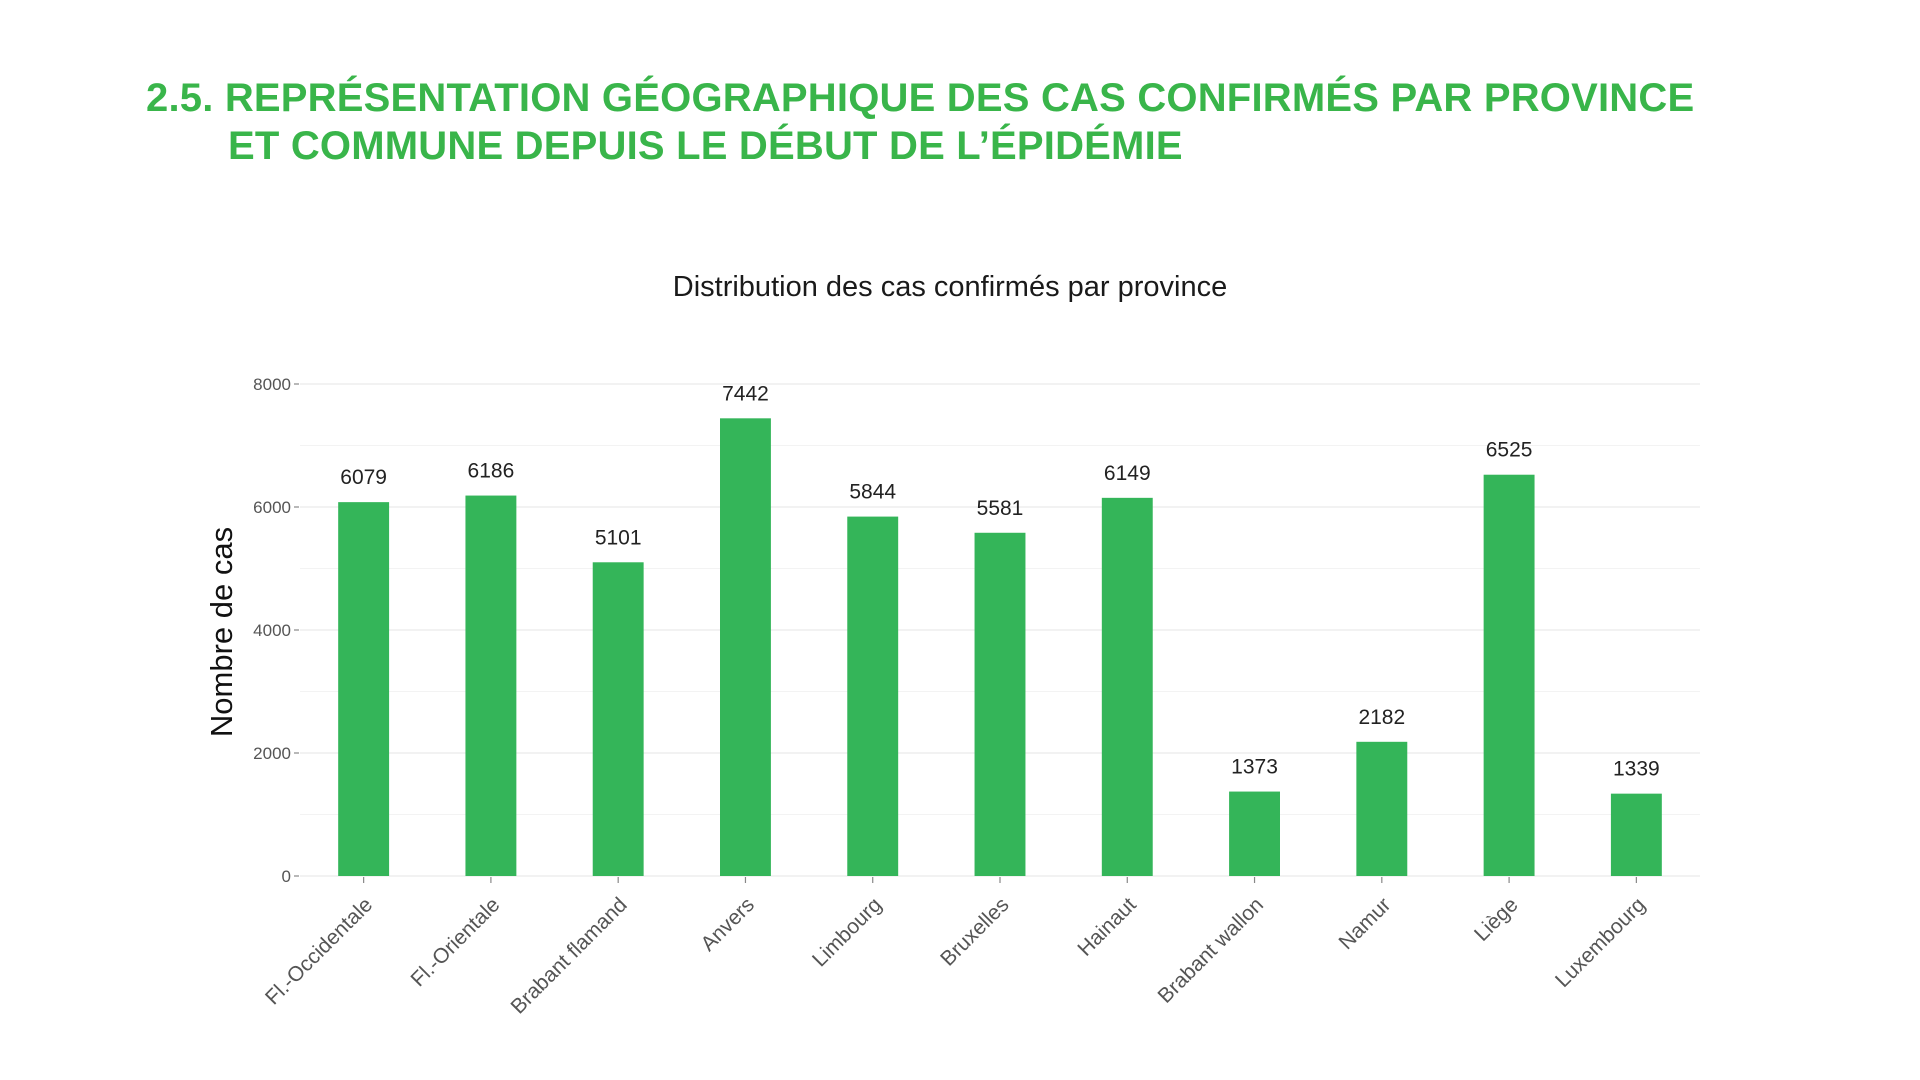 This screenshot has width=1920, height=1080. What do you see at coordinates (455, 942) in the screenshot?
I see `x-tick-label: Fl.-Orientale` at bounding box center [455, 942].